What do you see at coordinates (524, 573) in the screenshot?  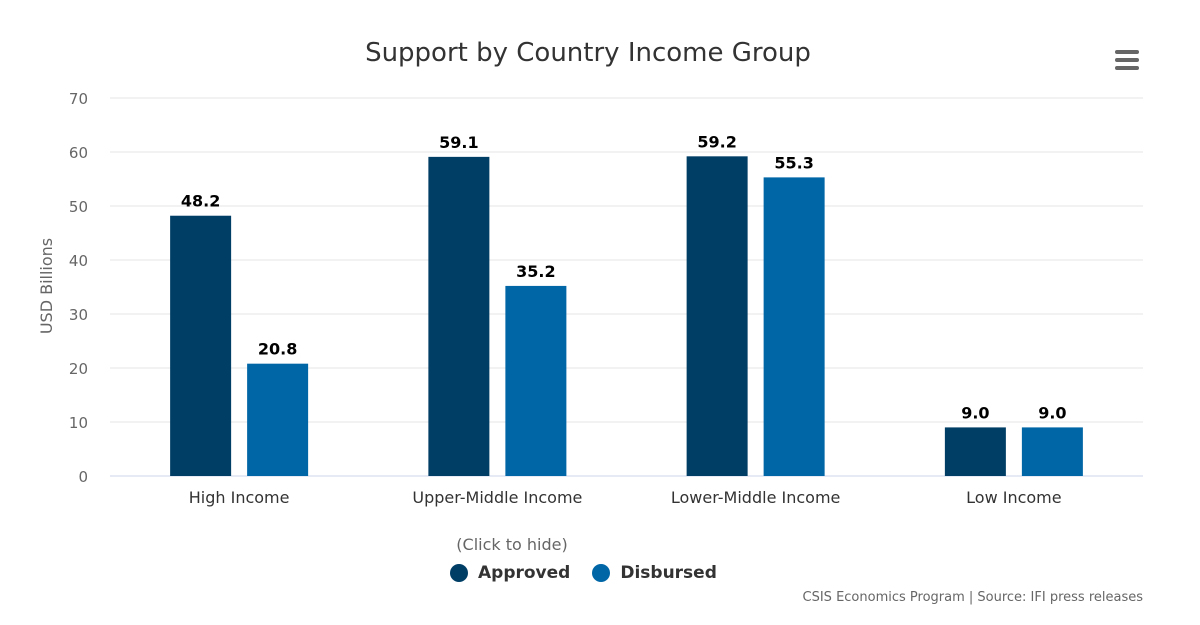 I see `legend-label-approved: Approved` at bounding box center [524, 573].